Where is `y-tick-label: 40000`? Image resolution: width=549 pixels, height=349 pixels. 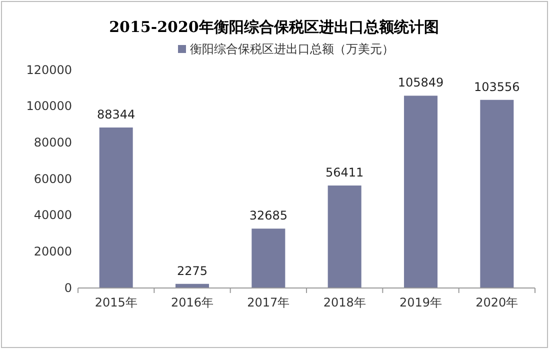
y-tick-label: 40000 is located at coordinates (53, 215).